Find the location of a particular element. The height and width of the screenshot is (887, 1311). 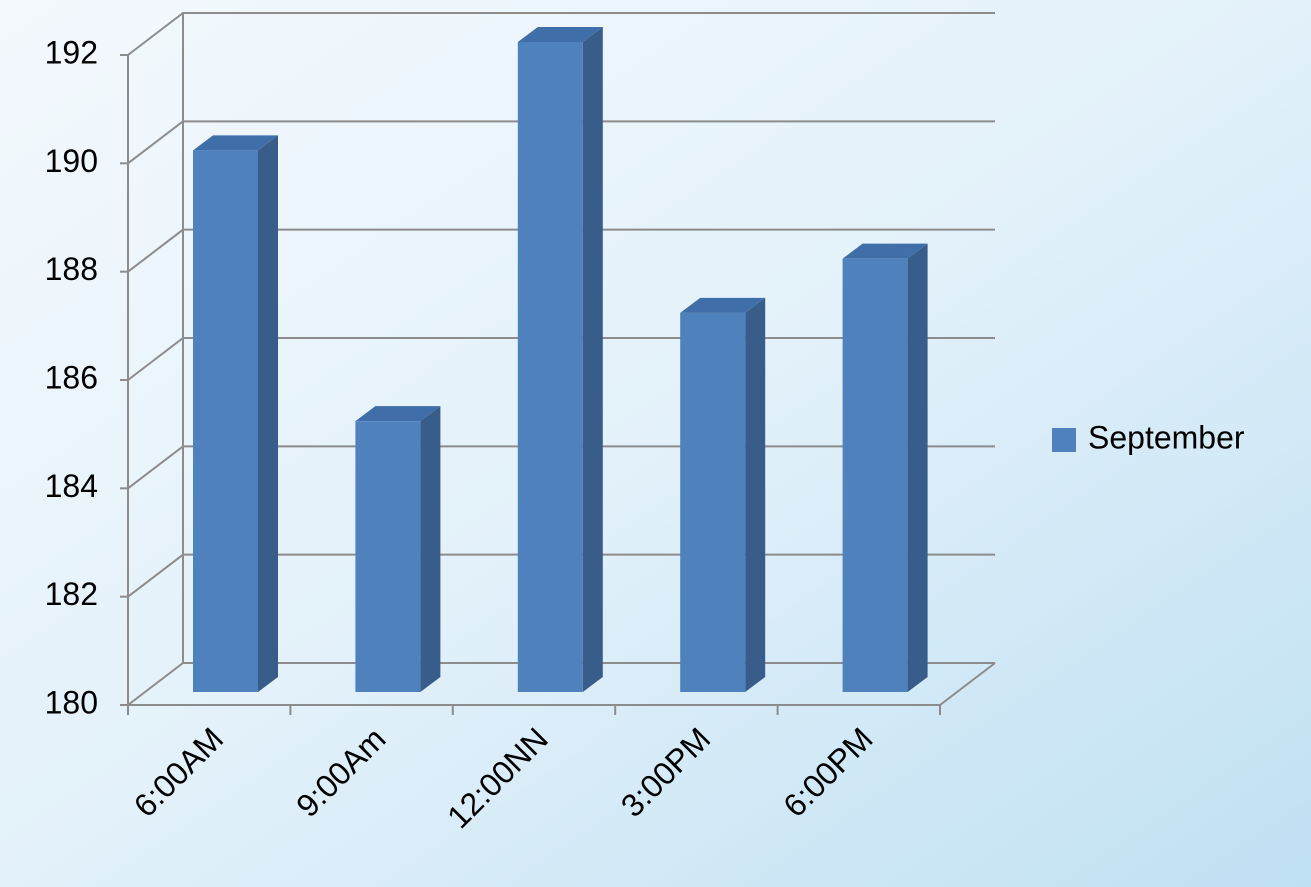

y-tick-label: 190 is located at coordinates (71, 161).